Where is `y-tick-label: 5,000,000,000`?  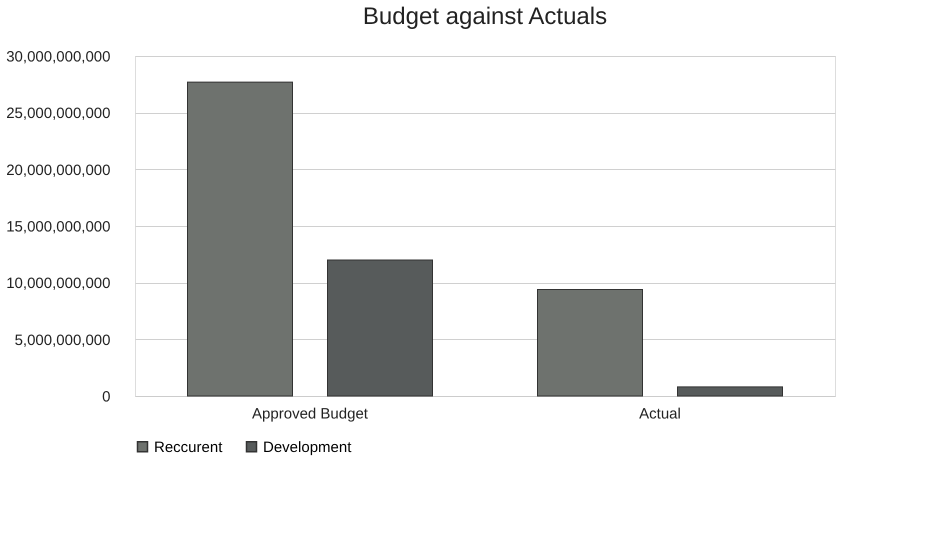
y-tick-label: 5,000,000,000 is located at coordinates (62, 340).